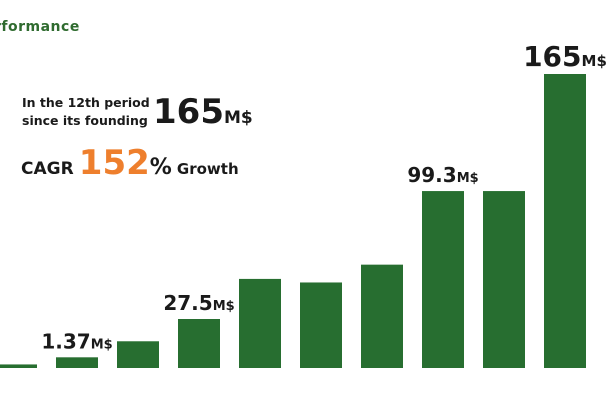 The image size is (615, 410). What do you see at coordinates (85, 120) in the screenshot?
I see `callout-line-2: since its founding` at bounding box center [85, 120].